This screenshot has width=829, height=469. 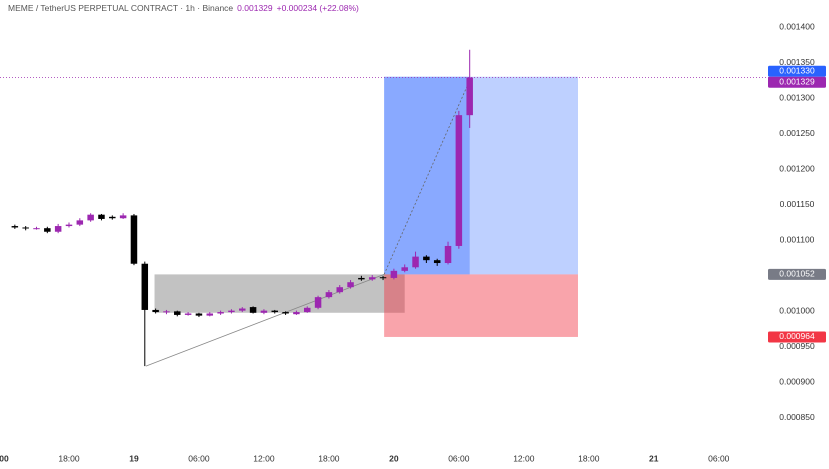 I want to click on y-tick-label: 0.001300, so click(x=797, y=97).